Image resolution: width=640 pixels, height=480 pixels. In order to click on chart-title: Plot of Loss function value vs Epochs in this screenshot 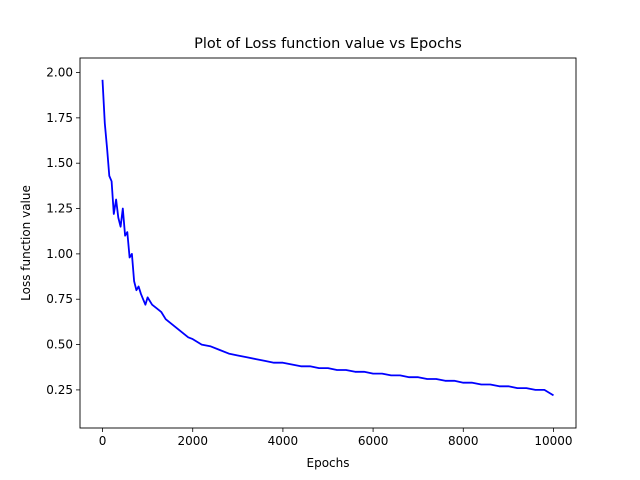, I will do `click(328, 44)`.